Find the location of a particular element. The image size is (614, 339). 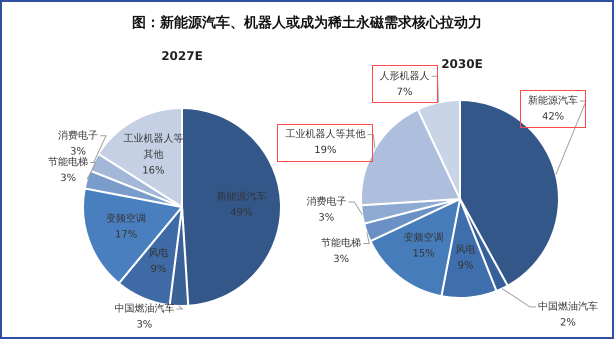

slice-label: 人形机器人 is located at coordinates (405, 76).